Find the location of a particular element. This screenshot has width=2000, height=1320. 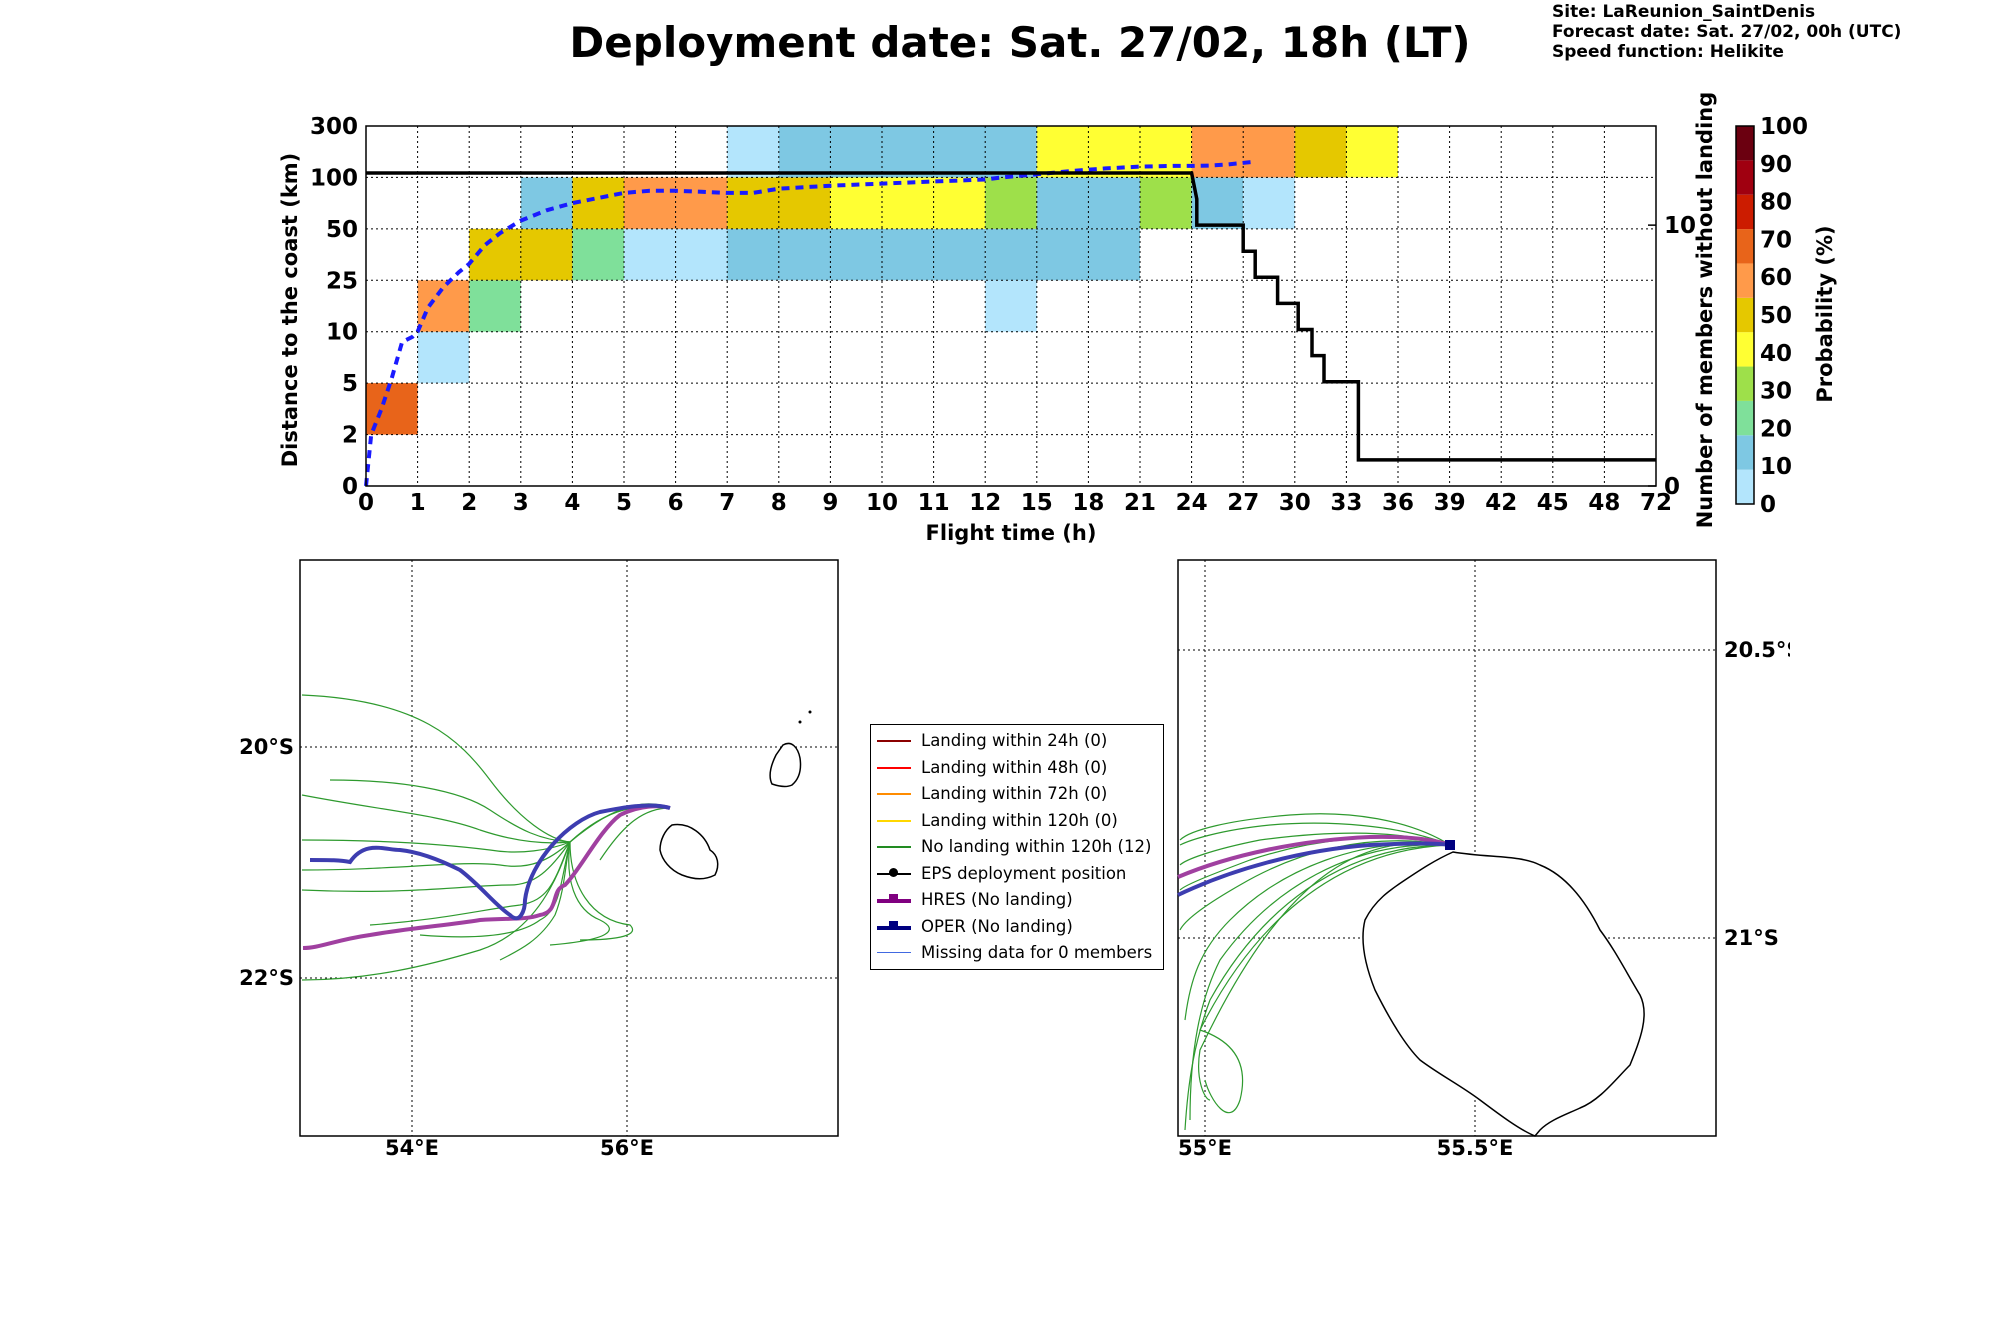

y-tick-label: 25 is located at coordinates (342, 281).